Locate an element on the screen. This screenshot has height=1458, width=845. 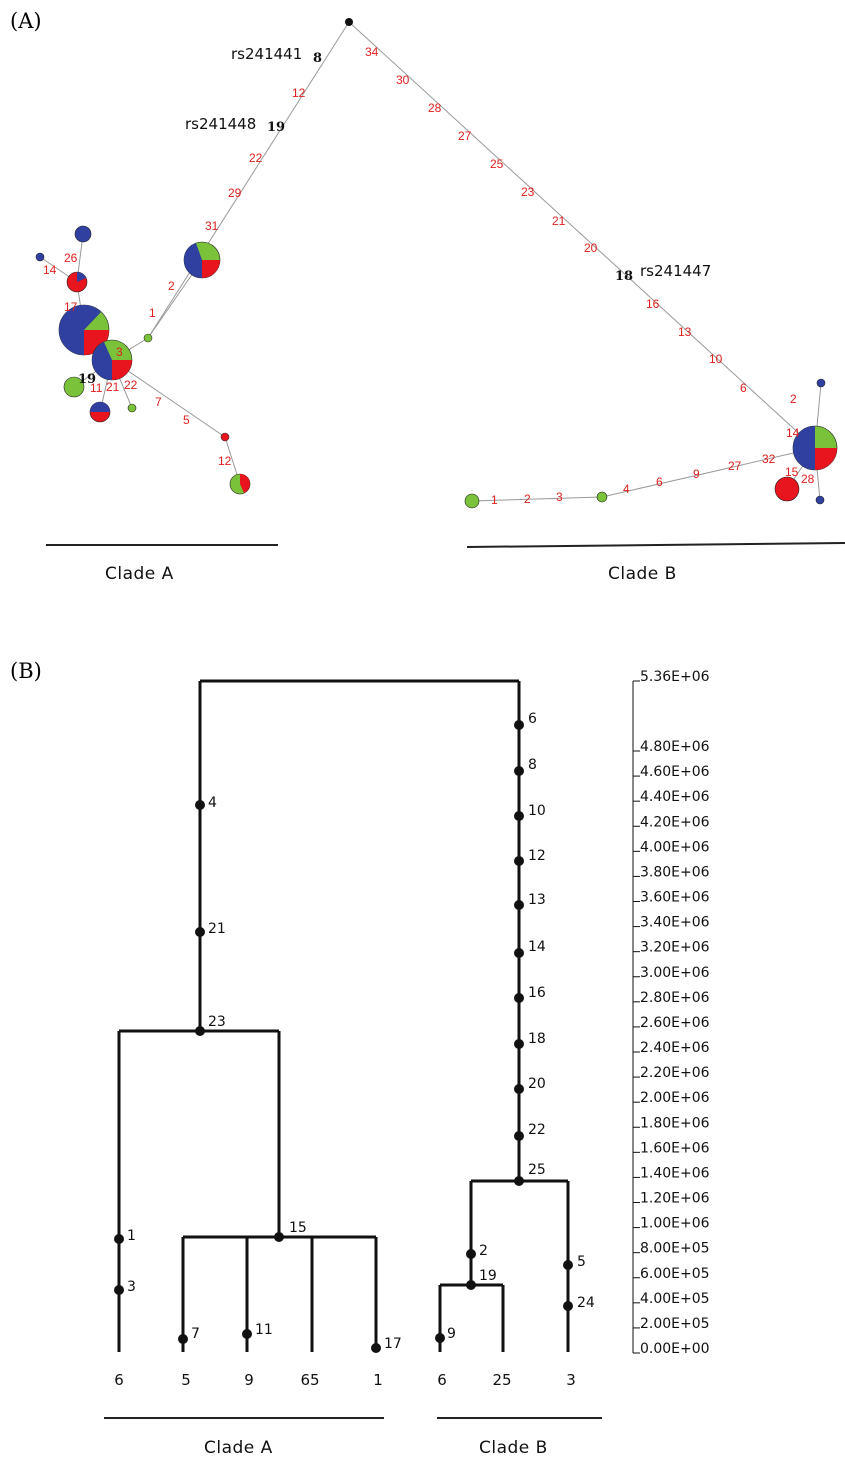
scale-tick-label: 5.36E+06 is located at coordinates (675, 677).